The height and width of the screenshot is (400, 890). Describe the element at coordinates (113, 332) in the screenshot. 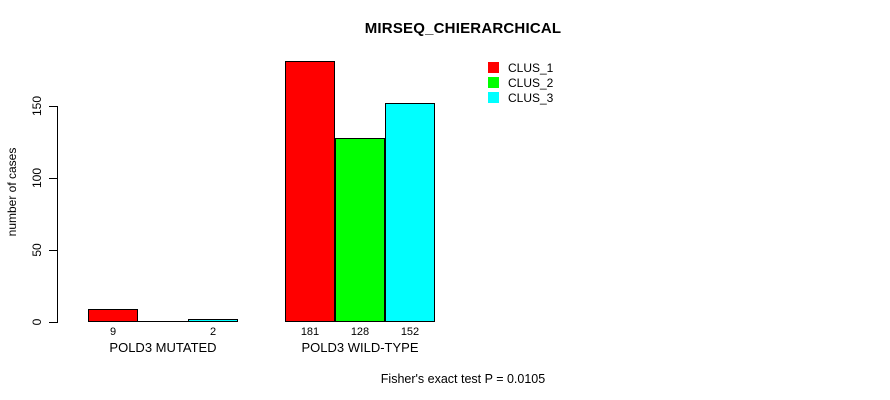

I see `bar-value-label: 9` at that location.